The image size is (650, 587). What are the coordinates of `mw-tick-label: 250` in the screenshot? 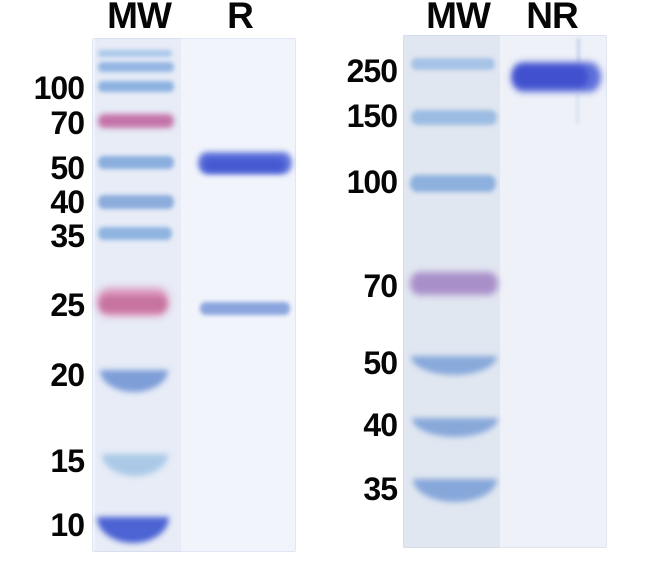 It's located at (372, 71).